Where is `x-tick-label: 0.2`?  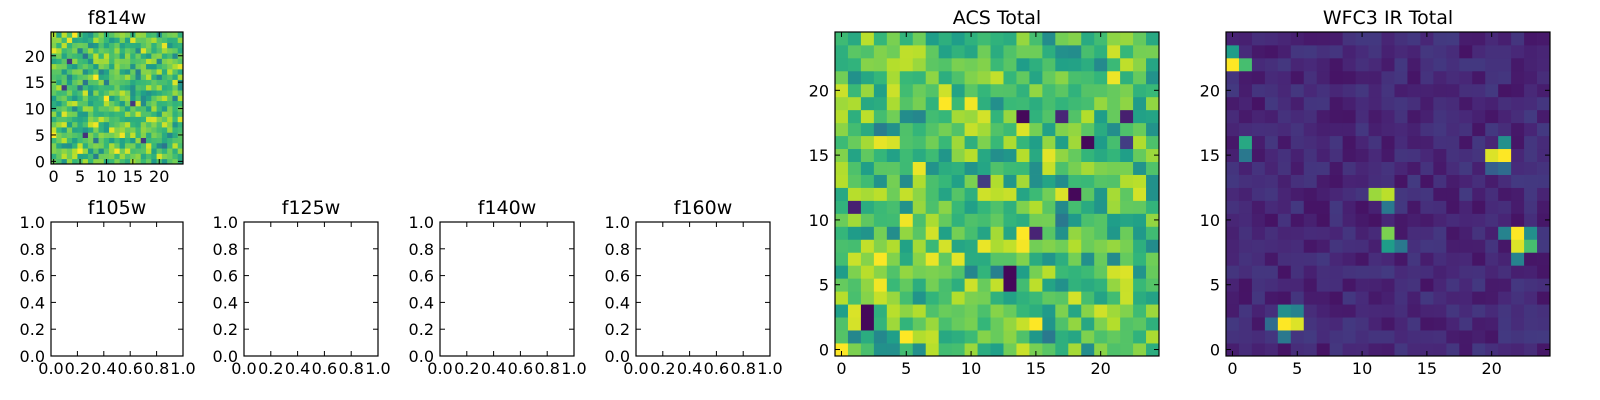 x-tick-label: 0.2 is located at coordinates (77, 368).